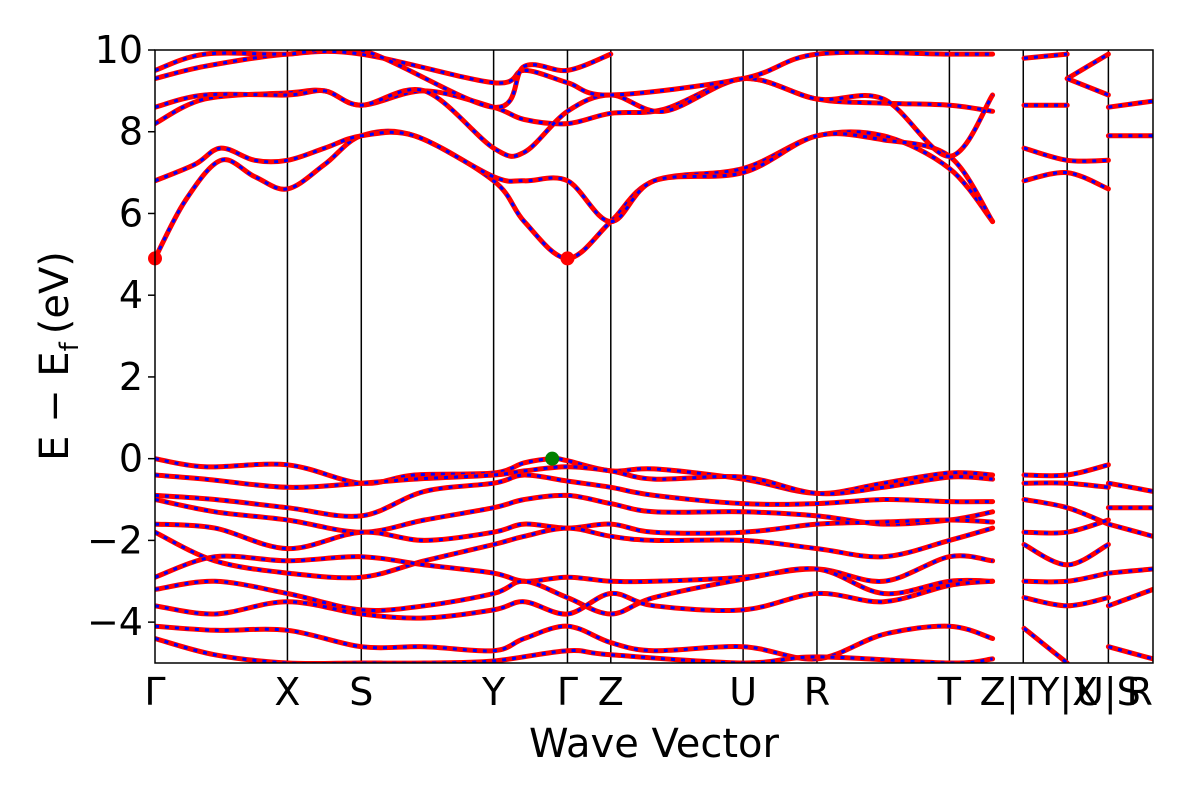  I want to click on y-tick-label: 4, so click(131, 295).